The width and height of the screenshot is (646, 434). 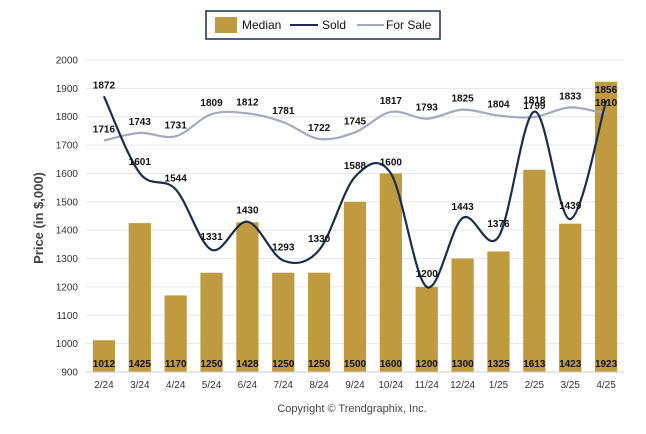 What do you see at coordinates (67, 174) in the screenshot?
I see `y-tick-label: 1600` at bounding box center [67, 174].